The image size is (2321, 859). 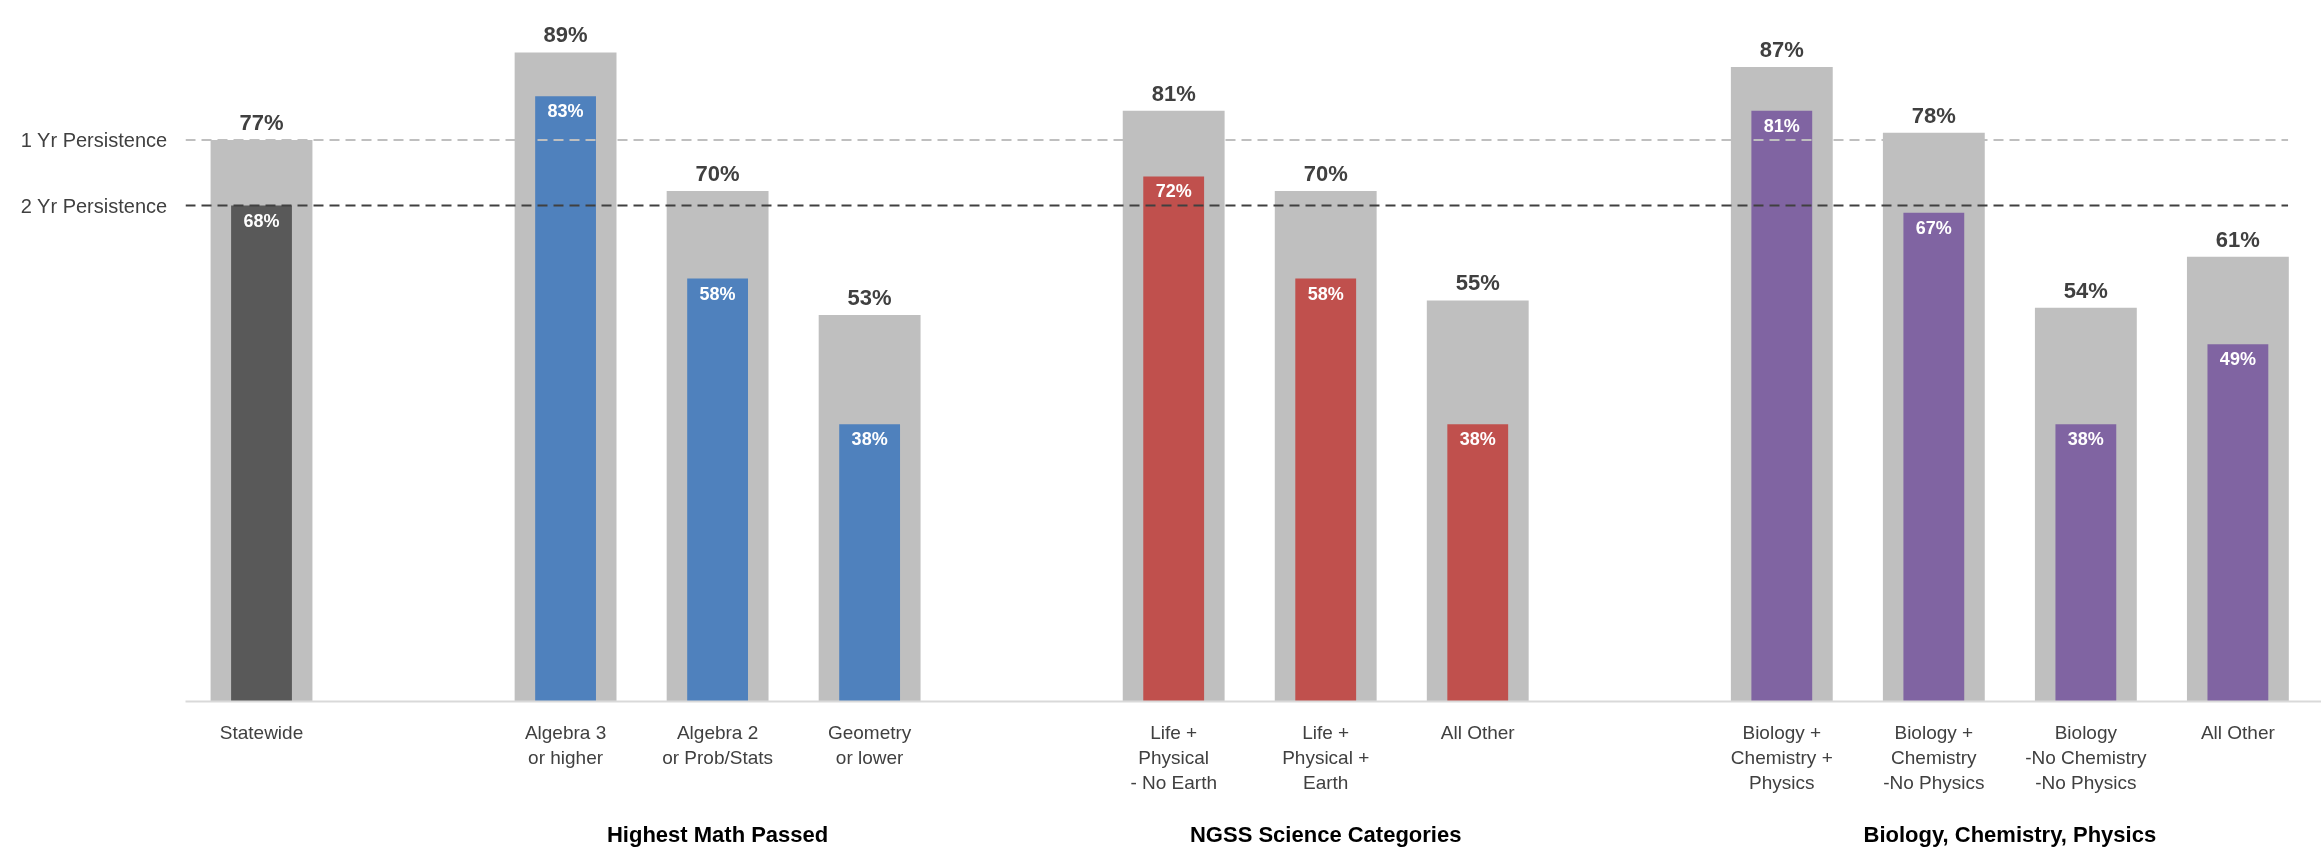 What do you see at coordinates (94, 139) in the screenshot?
I see `ref-line-label: 1 Yr Persistence` at bounding box center [94, 139].